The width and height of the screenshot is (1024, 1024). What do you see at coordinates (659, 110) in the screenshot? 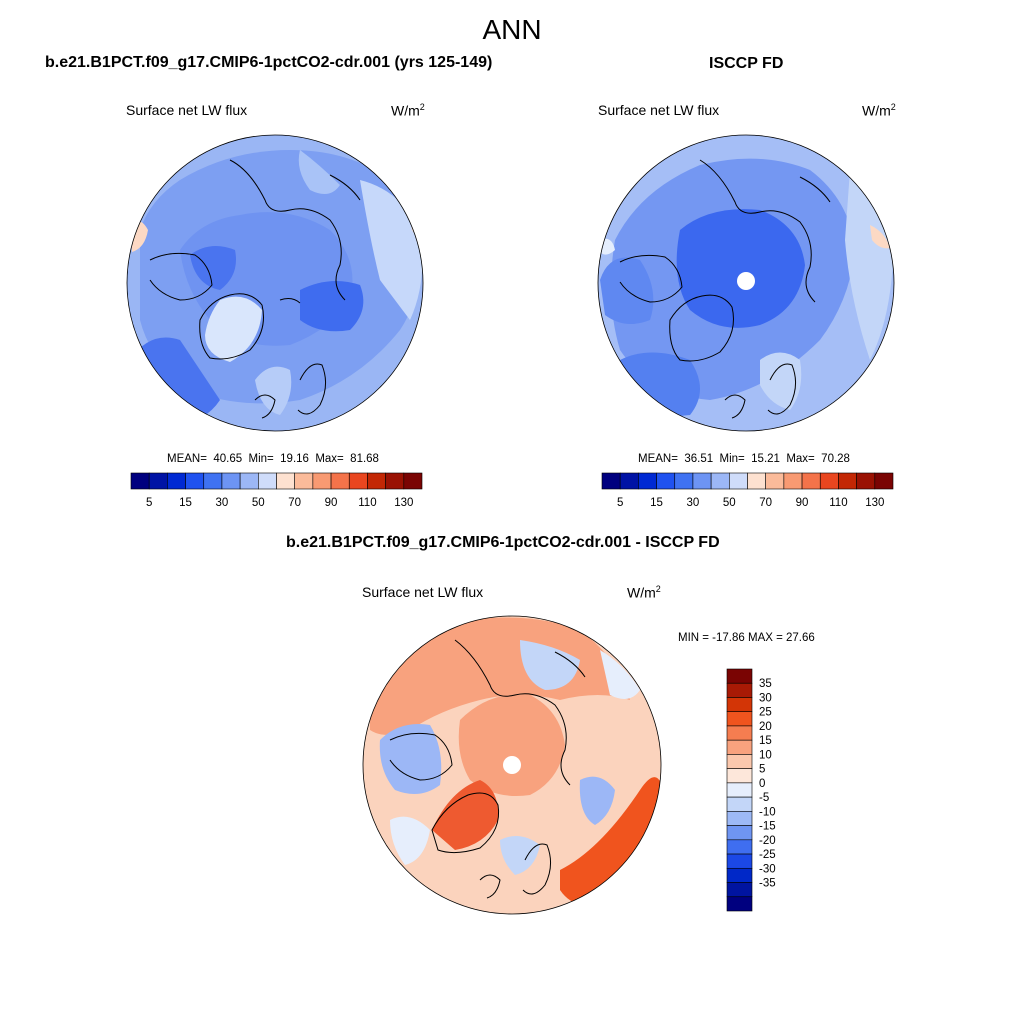
I see `obs-variable-label: Surface net LW flux` at bounding box center [659, 110].